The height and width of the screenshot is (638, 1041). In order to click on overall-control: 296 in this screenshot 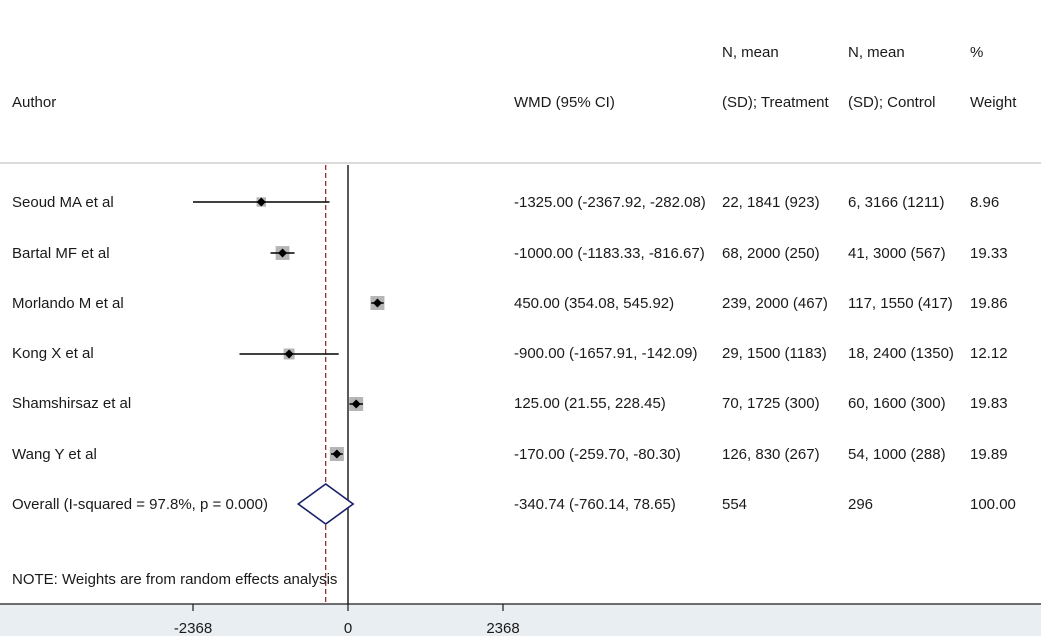, I will do `click(861, 504)`.